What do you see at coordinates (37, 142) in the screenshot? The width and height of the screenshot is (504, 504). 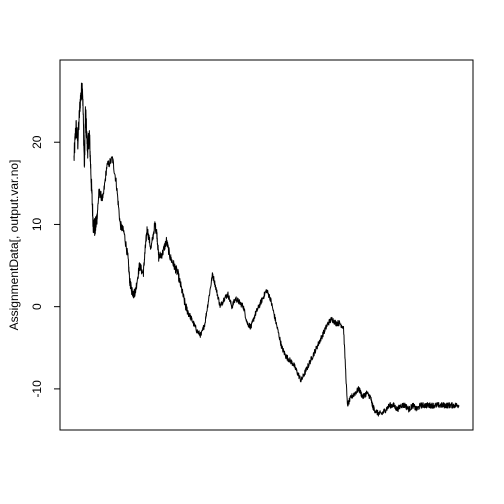 I see `y-tick-label: 20` at bounding box center [37, 142].